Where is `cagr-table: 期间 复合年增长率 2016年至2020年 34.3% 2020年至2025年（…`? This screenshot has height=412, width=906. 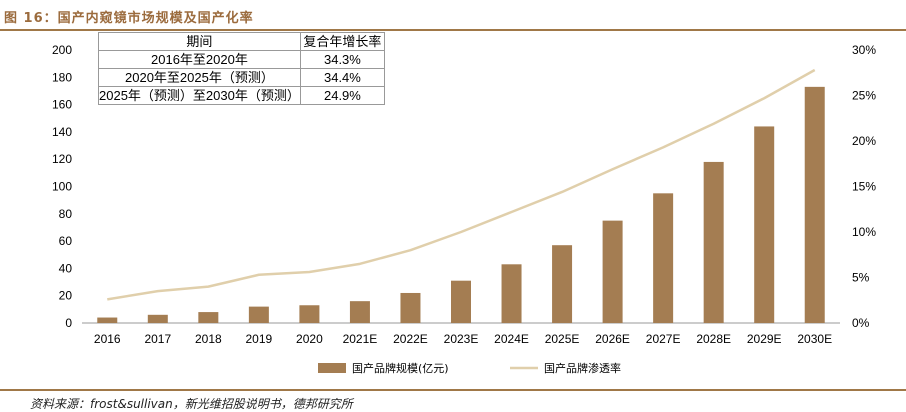 cagr-table: 期间 复合年增长率 2016年至2020年 34.3% 2020年至2025年（… is located at coordinates (242, 68).